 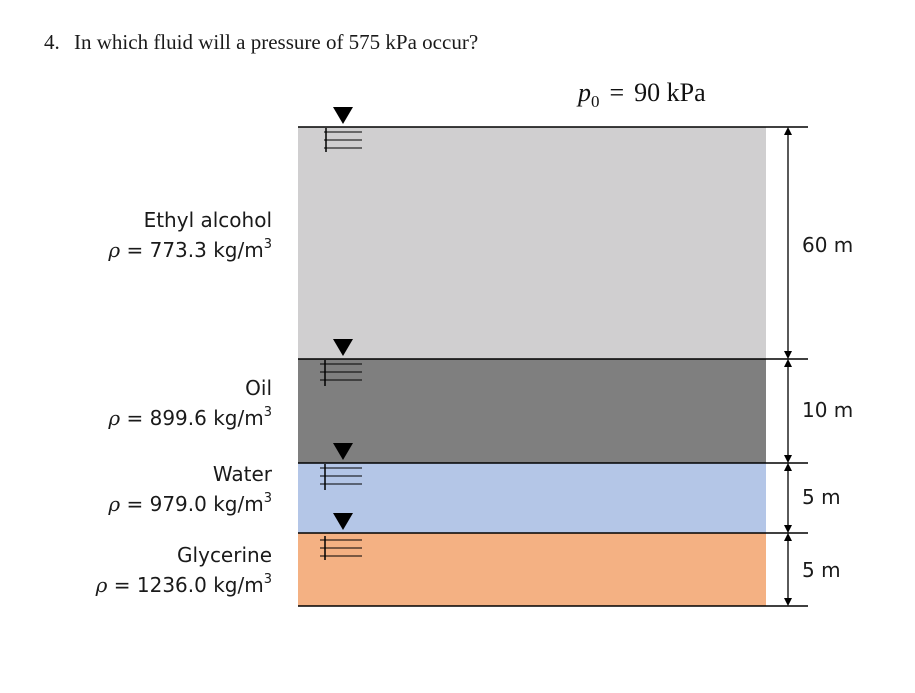 I want to click on label-glycerine: Glycerine ρ = 1236.0 kg/m3, so click(x=184, y=570).